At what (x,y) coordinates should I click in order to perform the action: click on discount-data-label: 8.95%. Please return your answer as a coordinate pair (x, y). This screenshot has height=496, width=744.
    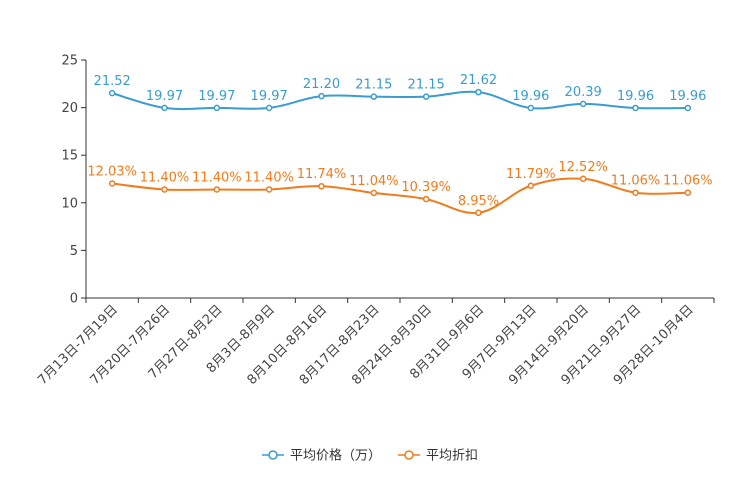
    Looking at the image, I should click on (478, 201).